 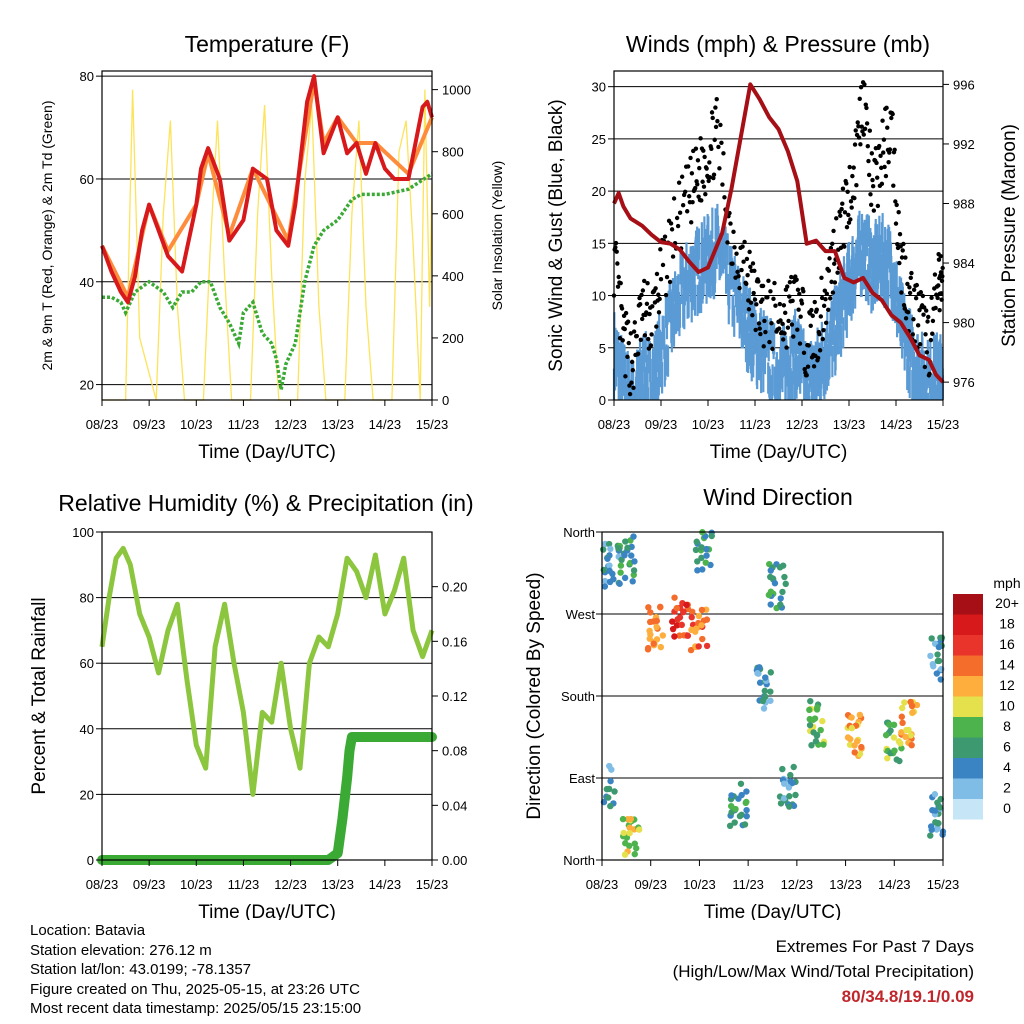 I want to click on temp-2m-line, so click(x=267, y=189).